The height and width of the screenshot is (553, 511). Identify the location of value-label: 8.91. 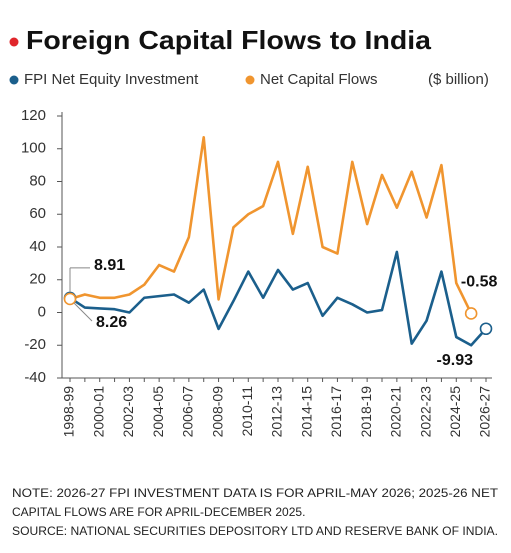
(109, 265).